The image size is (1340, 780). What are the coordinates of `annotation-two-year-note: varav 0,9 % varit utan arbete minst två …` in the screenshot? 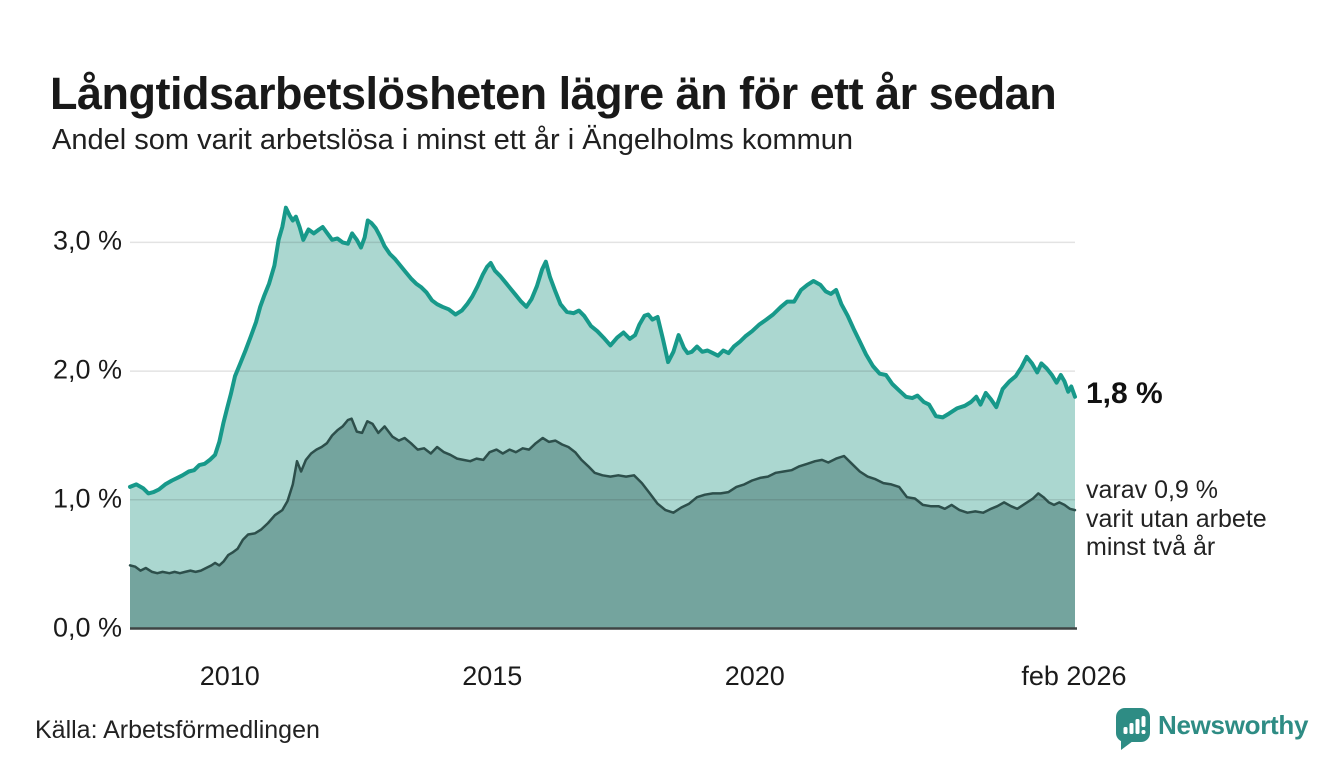 It's located at (1176, 518).